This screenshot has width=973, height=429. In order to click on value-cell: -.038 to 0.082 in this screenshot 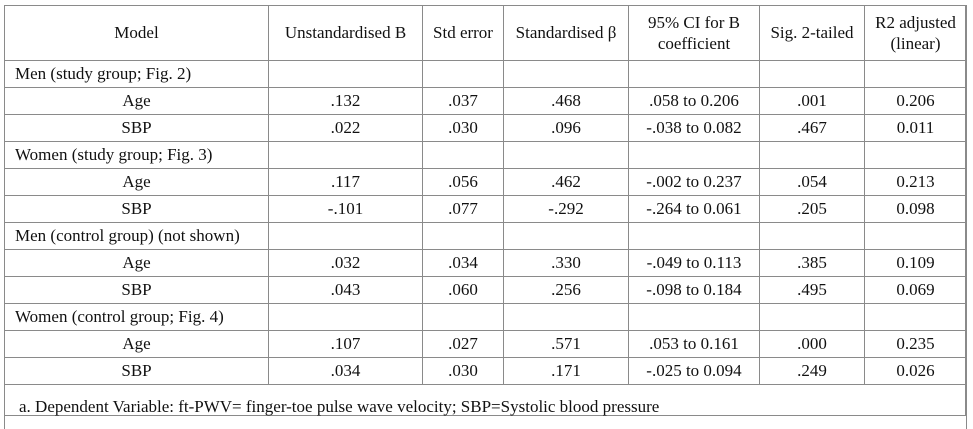, I will do `click(694, 128)`.